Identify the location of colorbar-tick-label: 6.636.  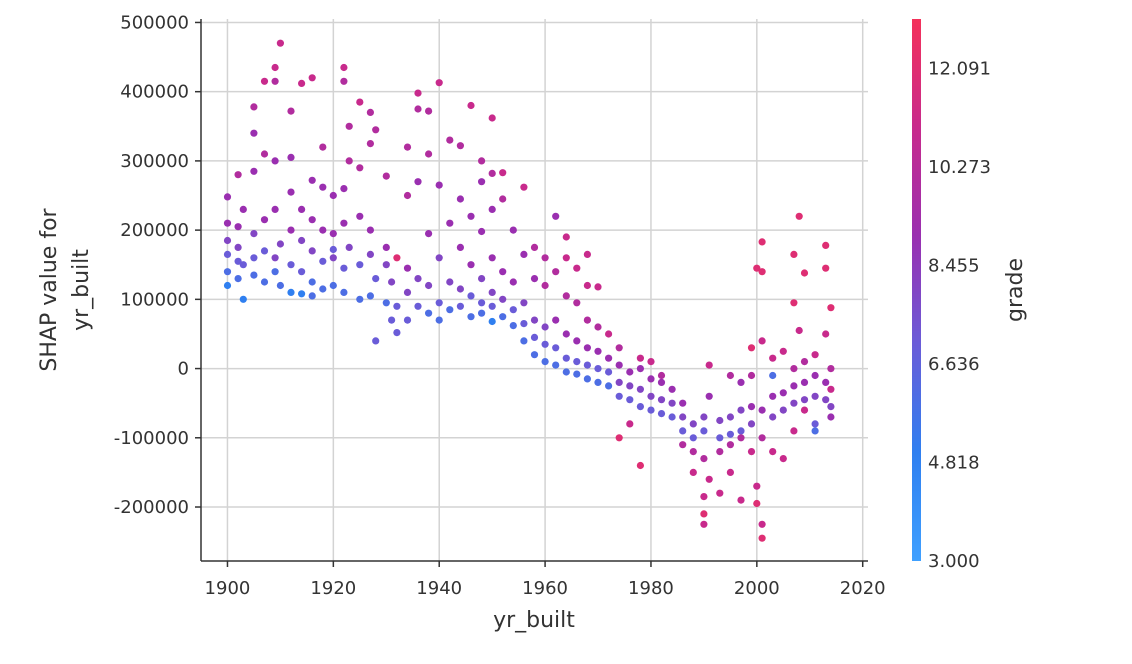
(954, 364).